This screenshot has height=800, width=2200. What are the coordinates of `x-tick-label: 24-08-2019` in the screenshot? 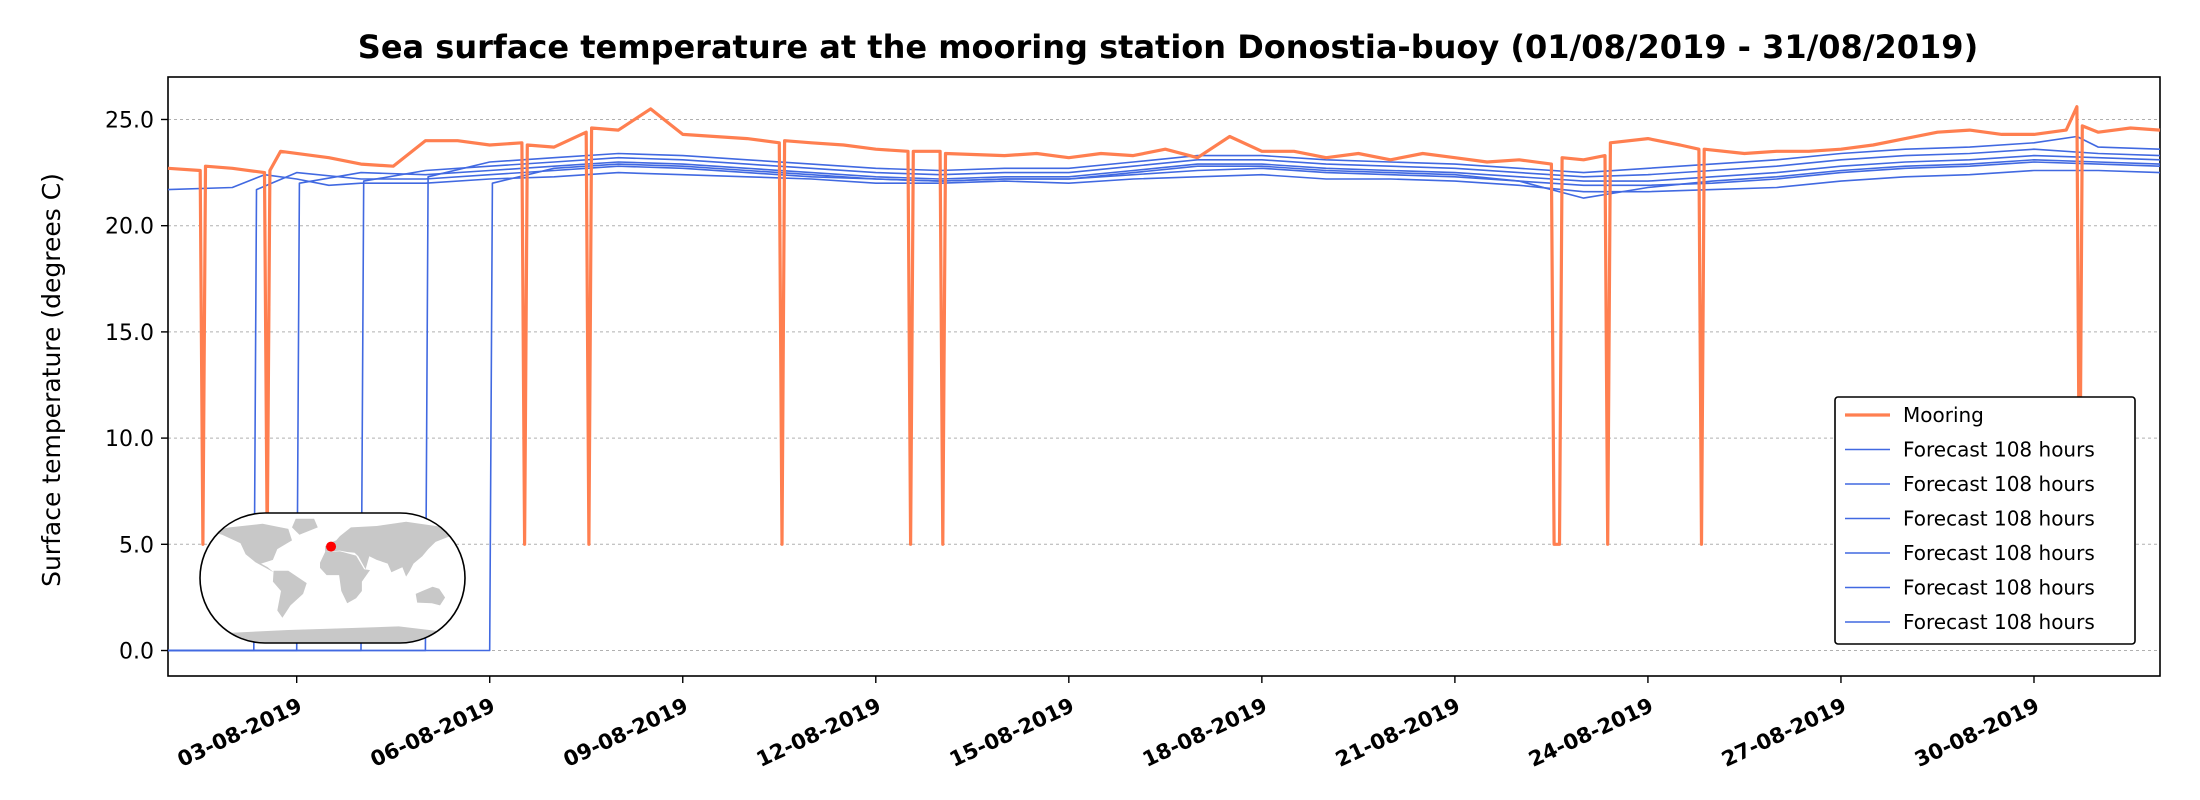 It's located at (1591, 732).